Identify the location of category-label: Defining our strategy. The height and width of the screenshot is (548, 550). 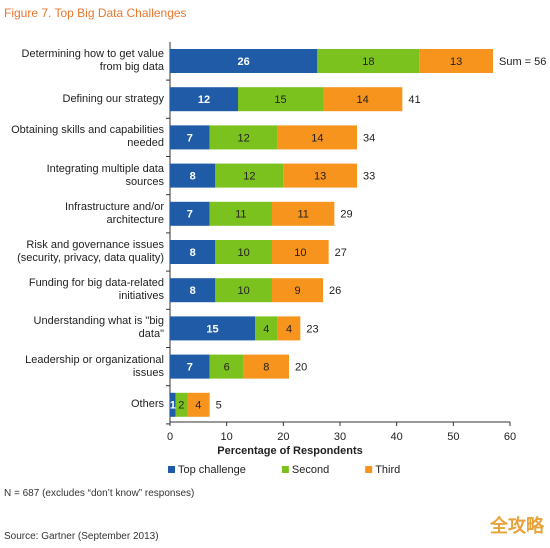
(113, 98).